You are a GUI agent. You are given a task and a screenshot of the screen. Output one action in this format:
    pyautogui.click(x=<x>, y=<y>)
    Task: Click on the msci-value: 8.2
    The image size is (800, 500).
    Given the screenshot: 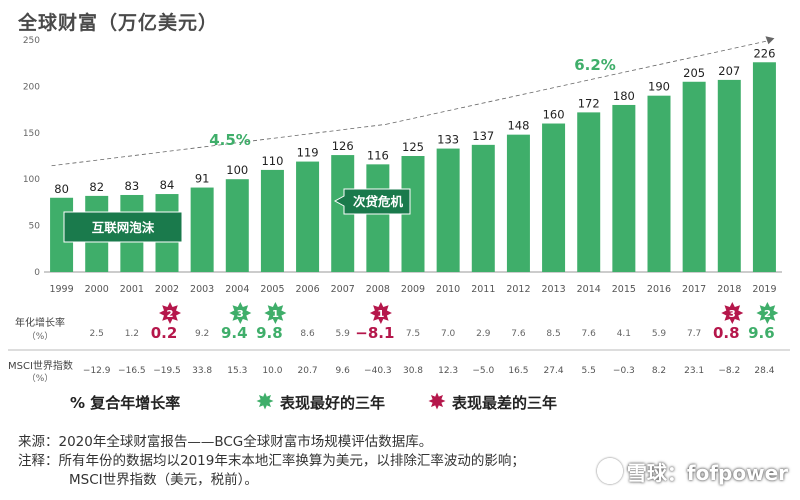 What is the action you would take?
    pyautogui.click(x=659, y=371)
    